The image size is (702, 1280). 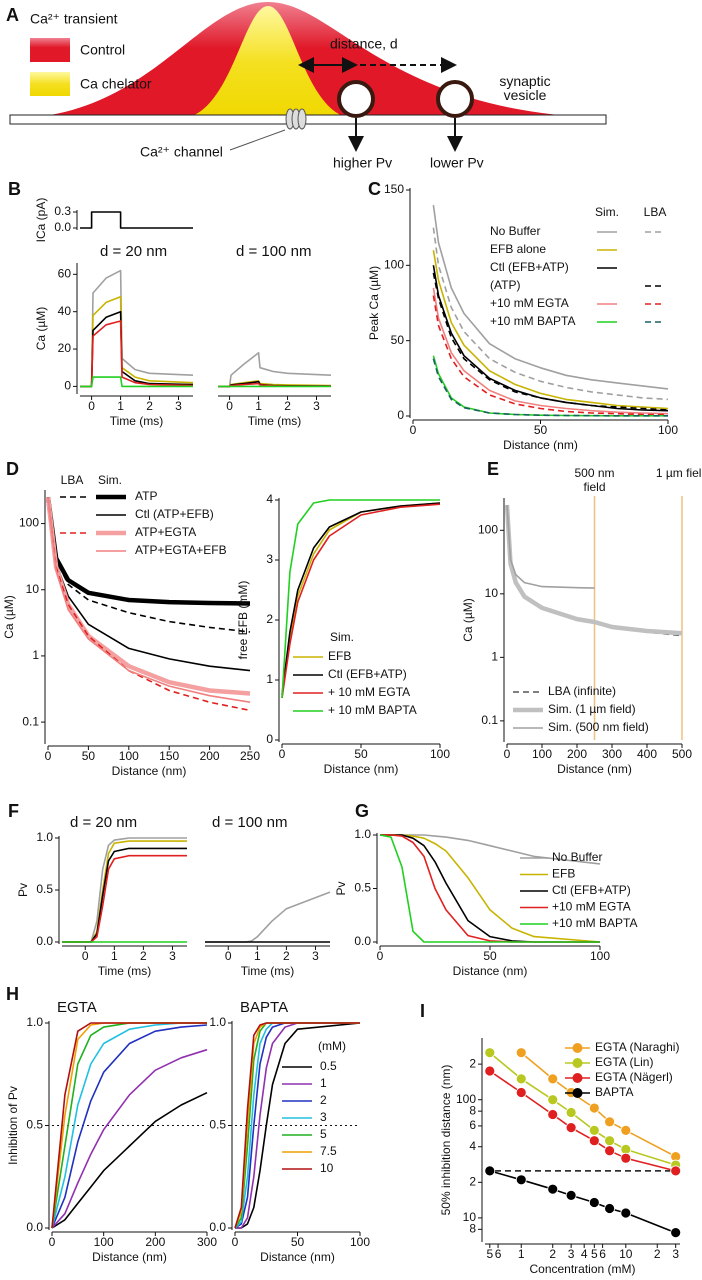 I want to click on y-tick-label: 0.1, so click(x=489, y=720).